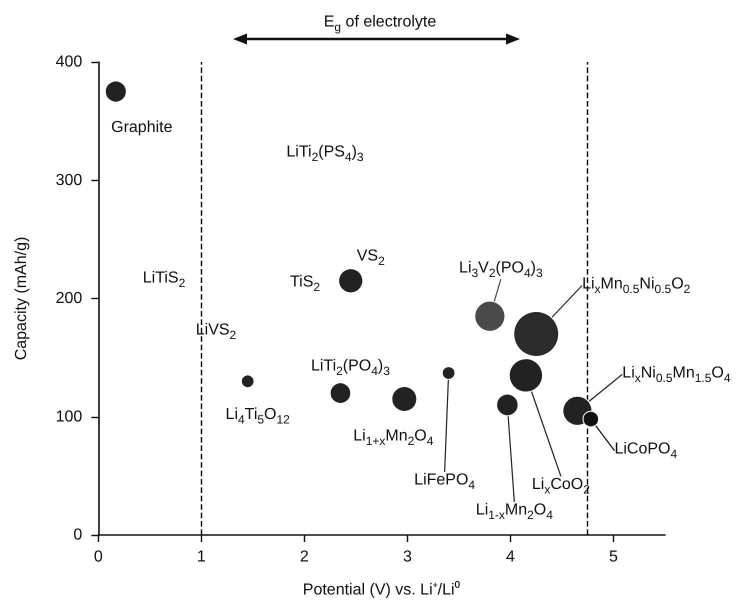  What do you see at coordinates (407, 557) in the screenshot?
I see `x-tick-label: 3` at bounding box center [407, 557].